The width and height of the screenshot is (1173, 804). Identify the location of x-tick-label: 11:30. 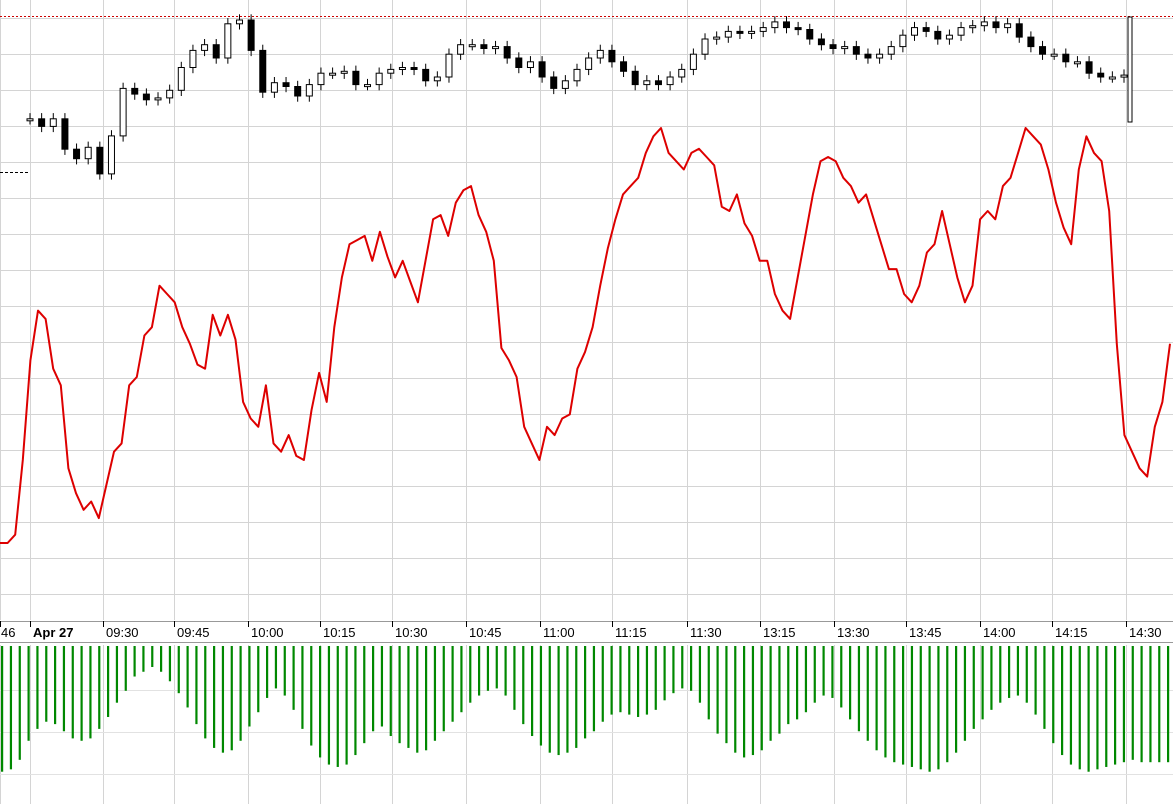
(706, 632).